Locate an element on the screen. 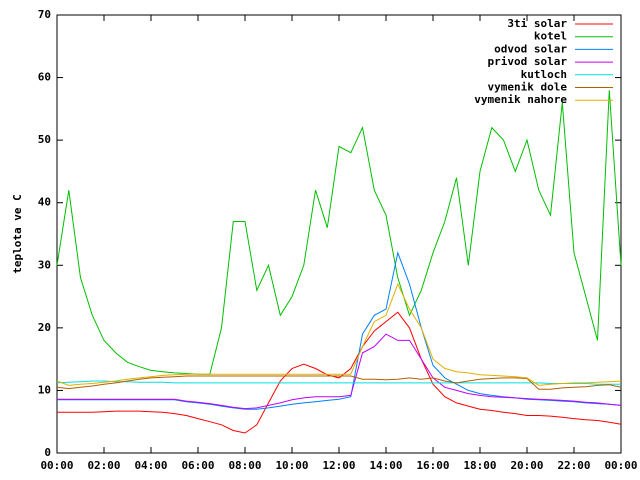  x-tick-label: 18:00 is located at coordinates (479, 465).